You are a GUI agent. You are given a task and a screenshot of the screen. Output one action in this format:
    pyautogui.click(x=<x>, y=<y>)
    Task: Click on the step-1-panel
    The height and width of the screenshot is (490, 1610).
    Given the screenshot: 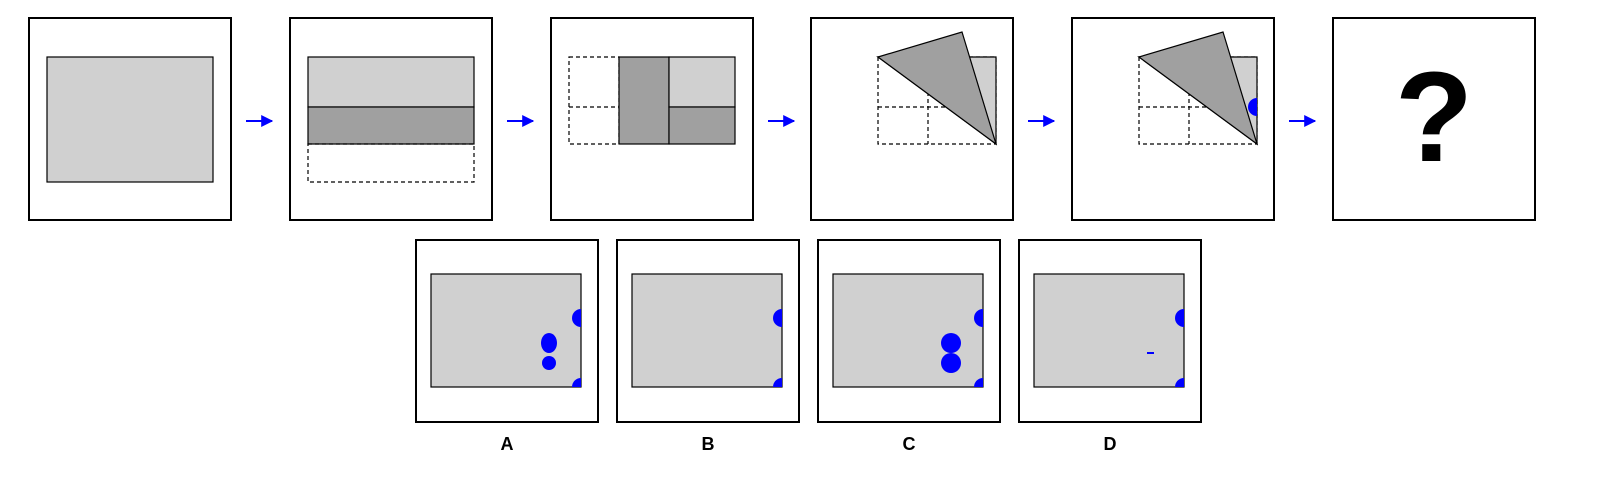 What is the action you would take?
    pyautogui.click(x=130, y=119)
    